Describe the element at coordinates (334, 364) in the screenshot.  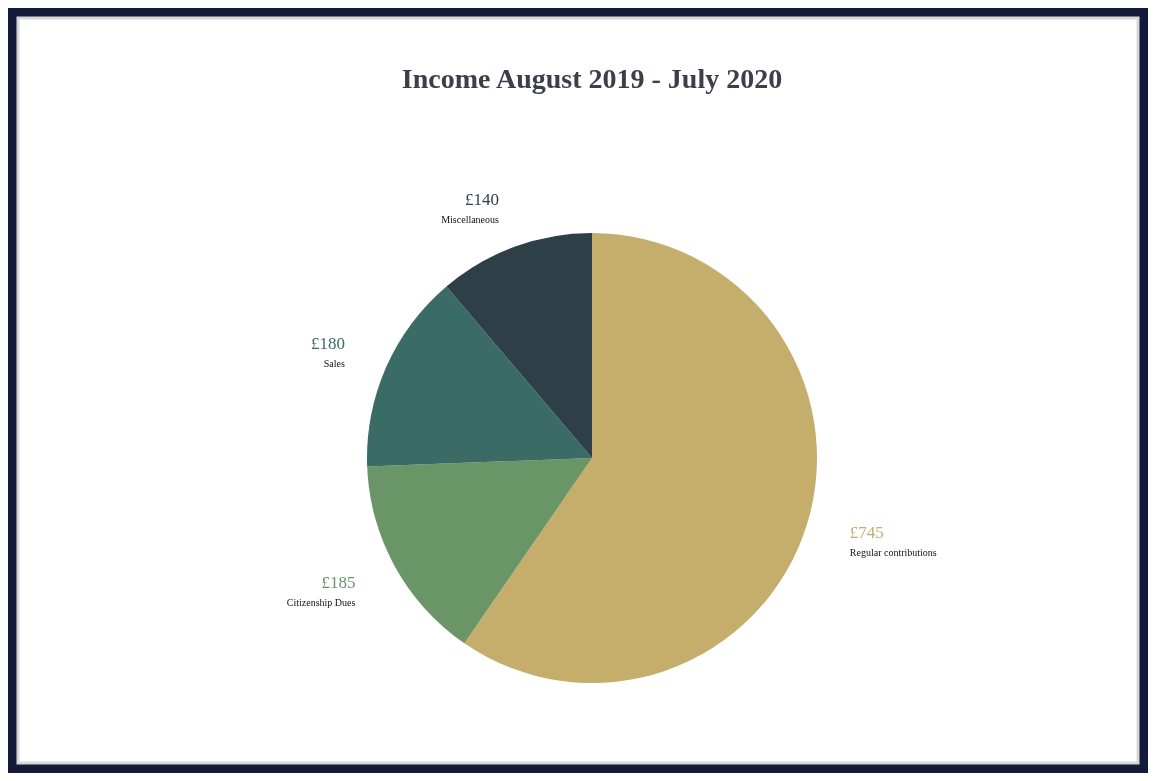
I see `slice-label: Sales` at that location.